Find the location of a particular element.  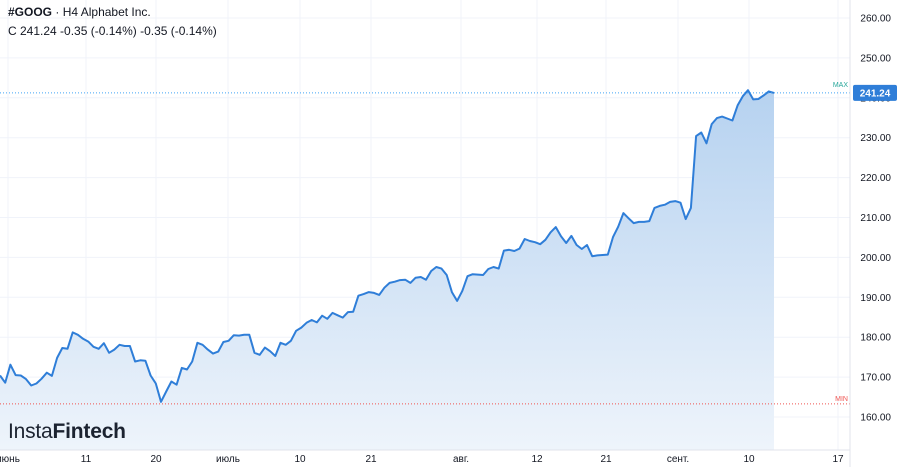

x-tick-label: 11 is located at coordinates (86, 459).